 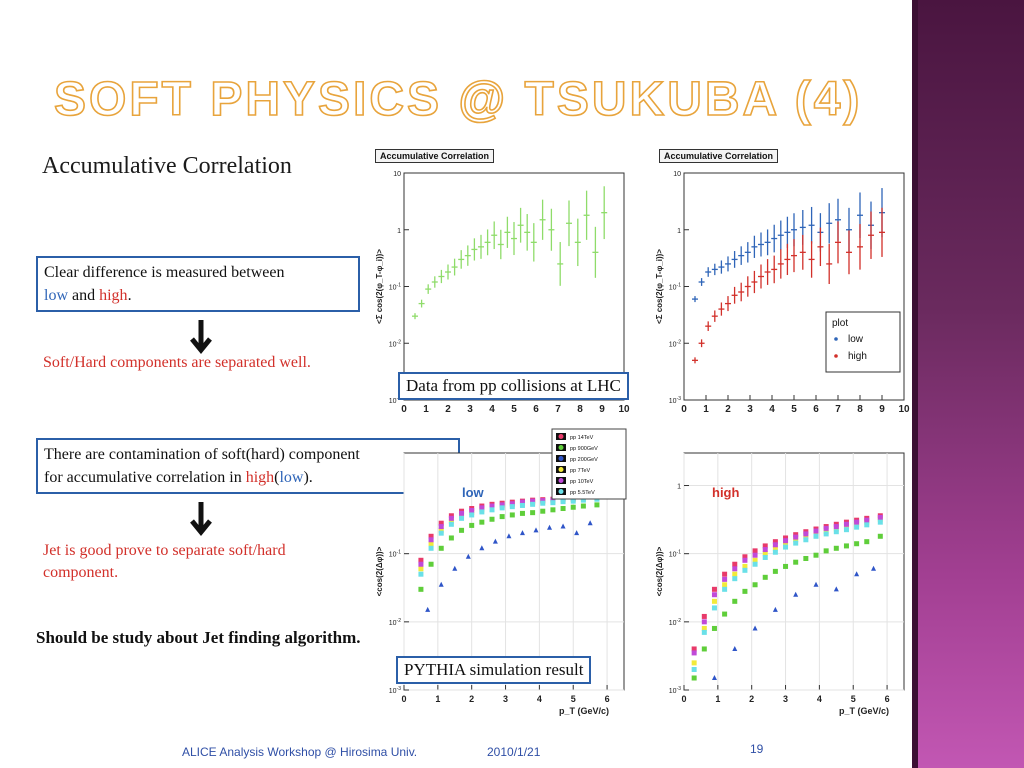 What do you see at coordinates (602, 409) in the screenshot?
I see `x-tick-label: 9` at bounding box center [602, 409].